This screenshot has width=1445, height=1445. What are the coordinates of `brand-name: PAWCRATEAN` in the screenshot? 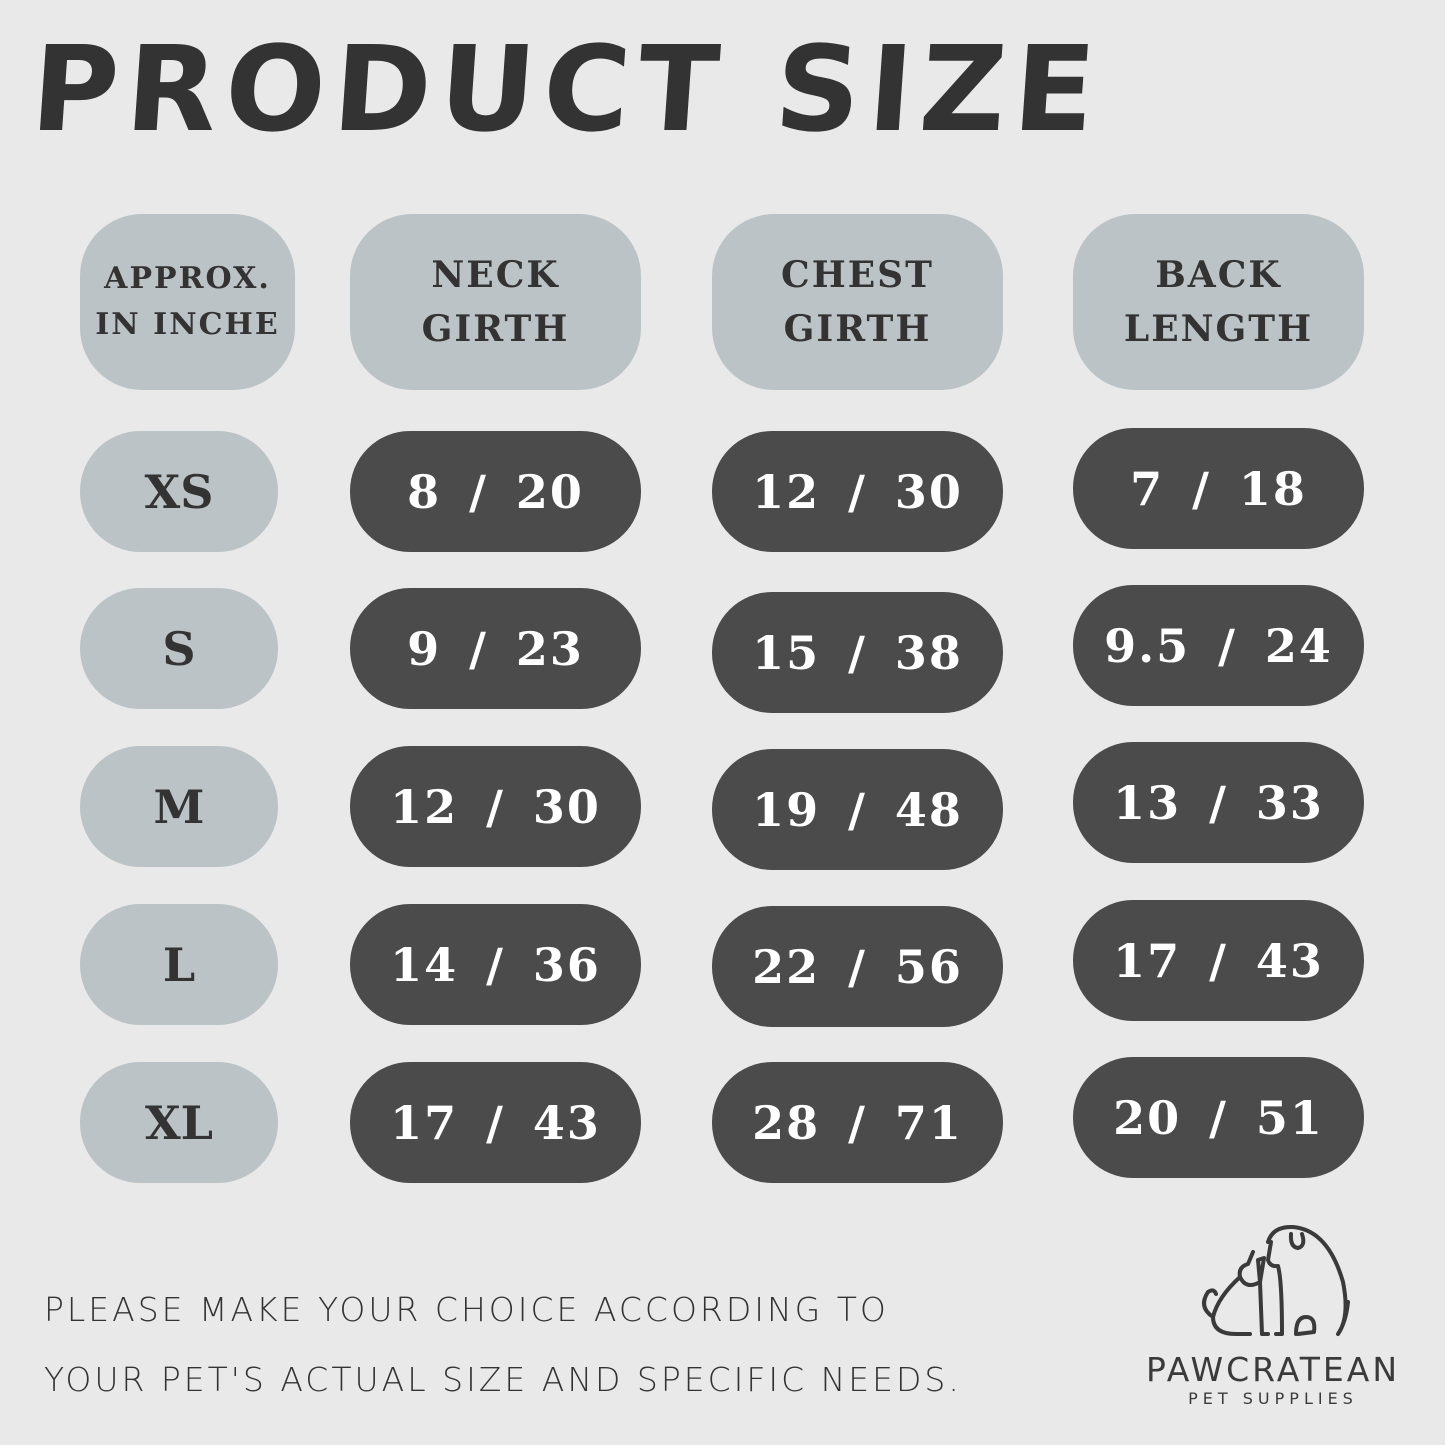 It's located at (1273, 1369).